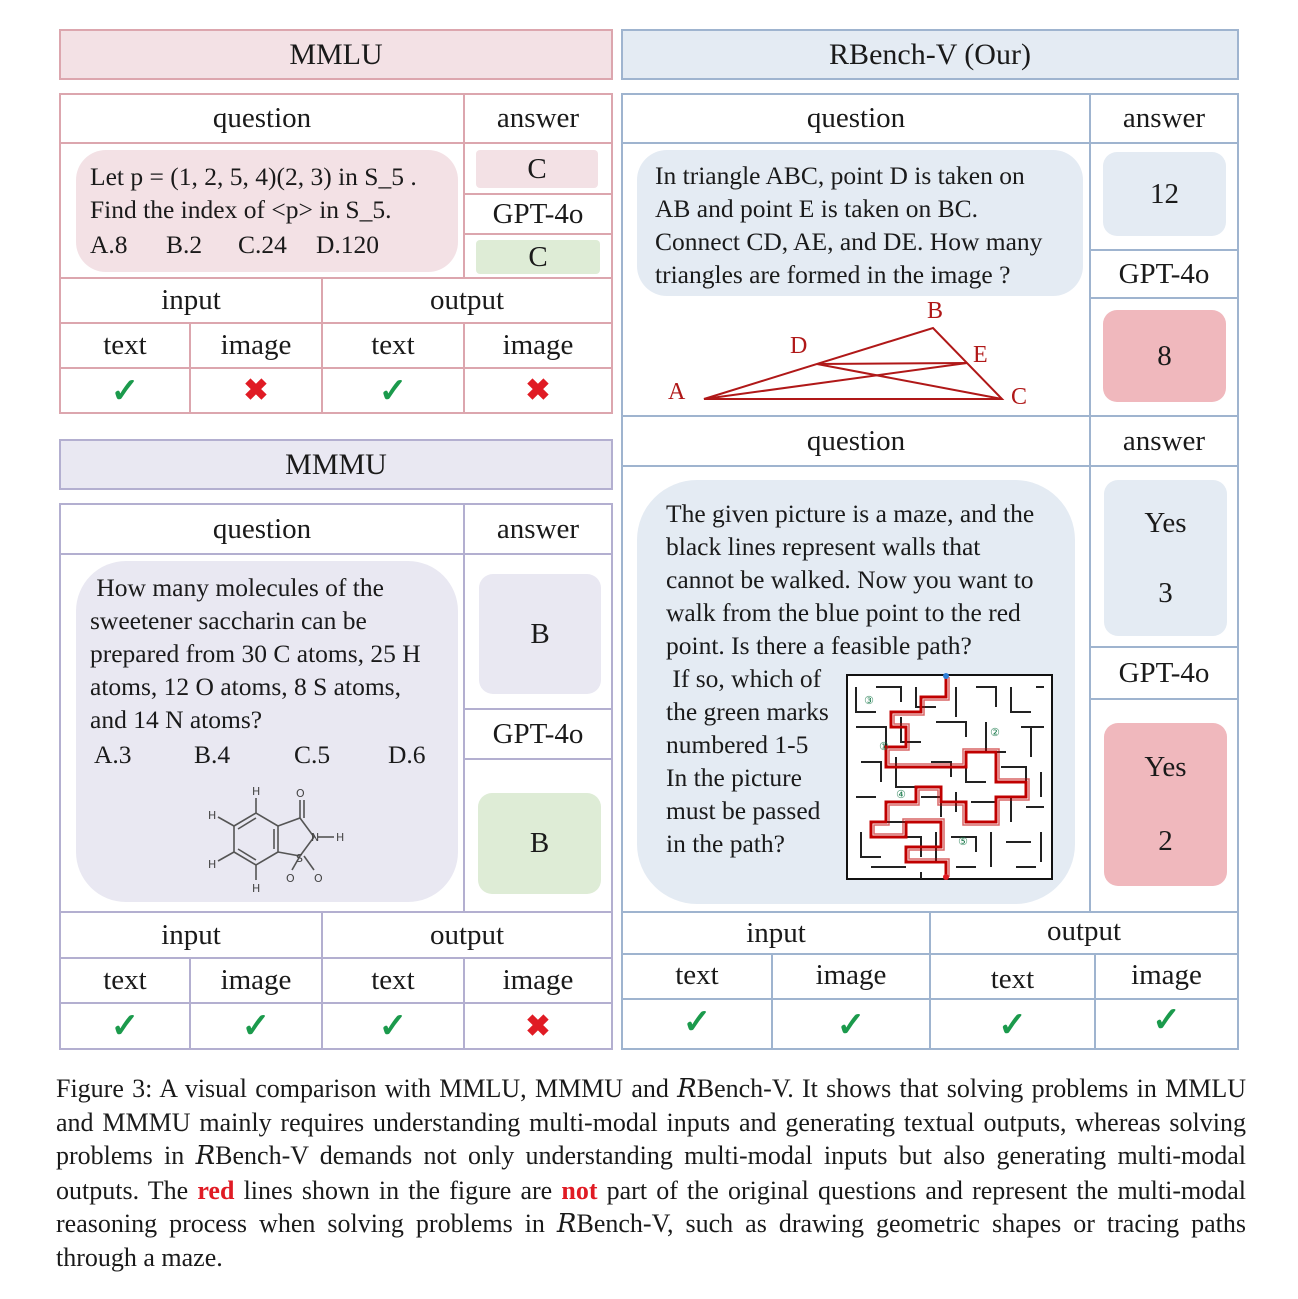 This screenshot has height=1299, width=1298. Describe the element at coordinates (963, 841) in the screenshot. I see `maze-mark: ⑤` at that location.